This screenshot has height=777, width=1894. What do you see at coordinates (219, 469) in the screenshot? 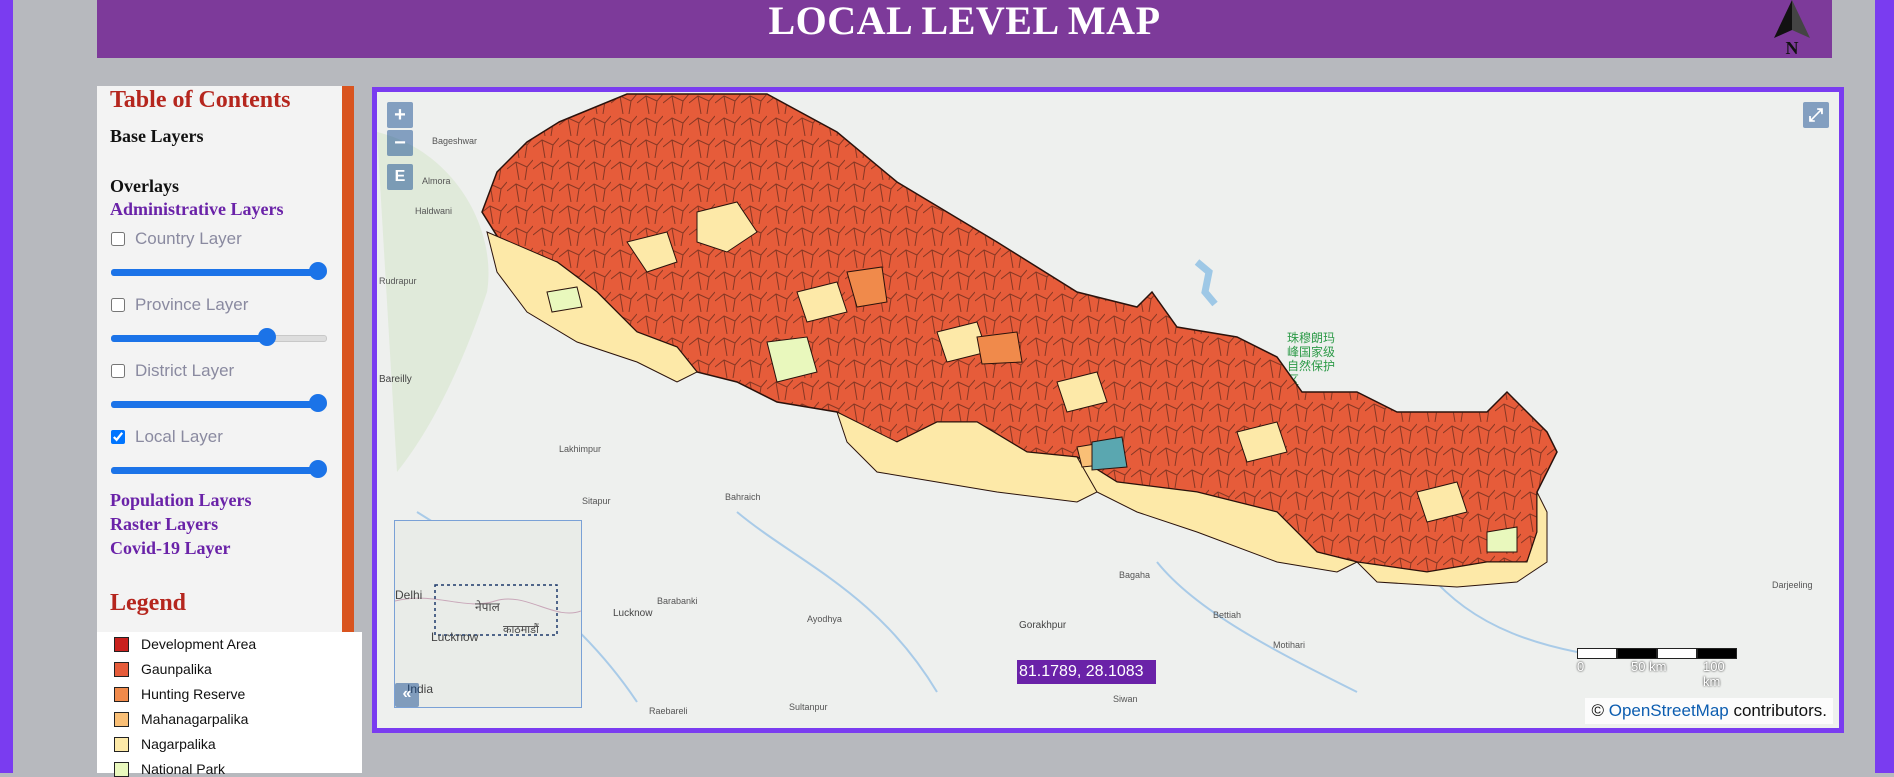
I see `local-opacity-slider` at bounding box center [219, 469].